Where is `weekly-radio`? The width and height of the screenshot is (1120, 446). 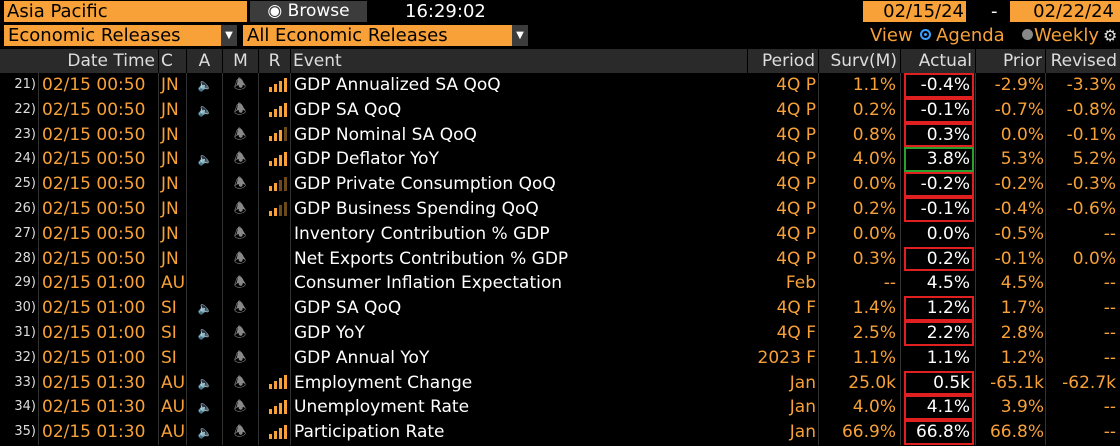 weekly-radio is located at coordinates (1027, 34).